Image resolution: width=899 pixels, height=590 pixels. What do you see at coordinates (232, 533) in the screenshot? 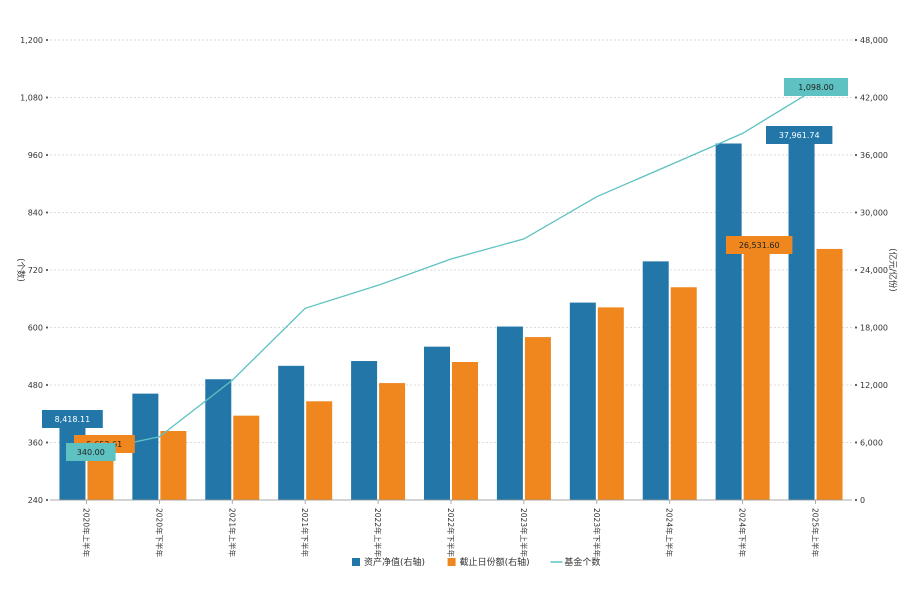
I see `x-tick-label: 2021年上半年` at bounding box center [232, 533].